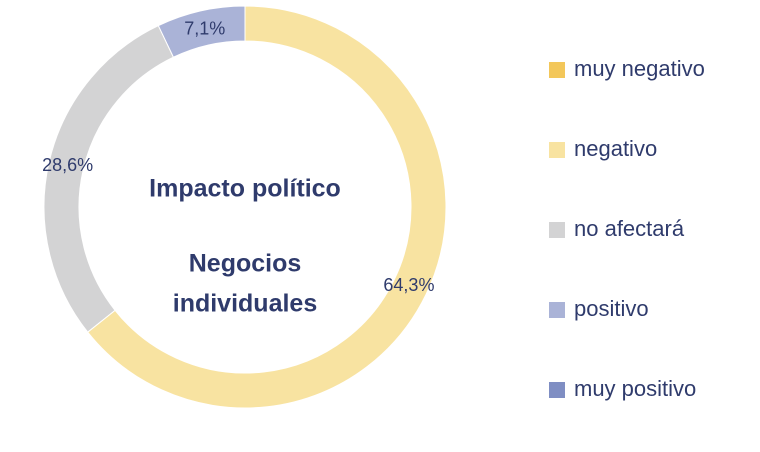 This screenshot has width=760, height=452. What do you see at coordinates (611, 308) in the screenshot?
I see `legend-label: positivo` at bounding box center [611, 308].